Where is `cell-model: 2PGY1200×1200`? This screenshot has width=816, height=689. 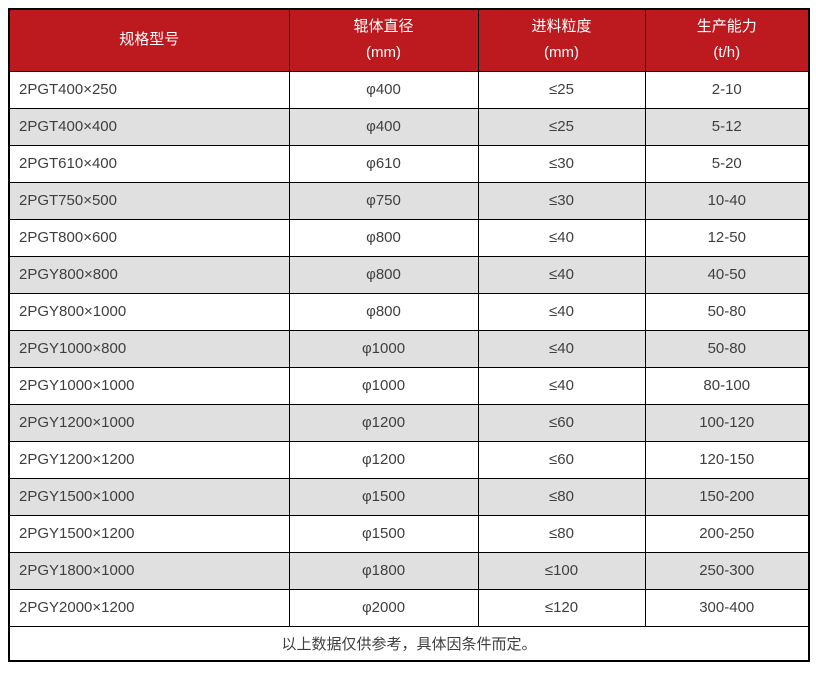
cell-model: 2PGY1200×1200 is located at coordinates (149, 459).